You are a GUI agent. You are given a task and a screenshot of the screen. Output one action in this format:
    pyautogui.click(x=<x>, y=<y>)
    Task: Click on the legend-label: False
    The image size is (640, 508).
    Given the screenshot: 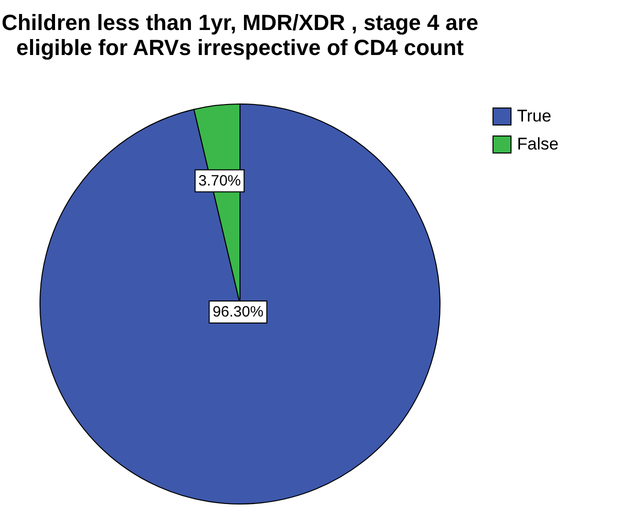 What is the action you would take?
    pyautogui.click(x=538, y=144)
    